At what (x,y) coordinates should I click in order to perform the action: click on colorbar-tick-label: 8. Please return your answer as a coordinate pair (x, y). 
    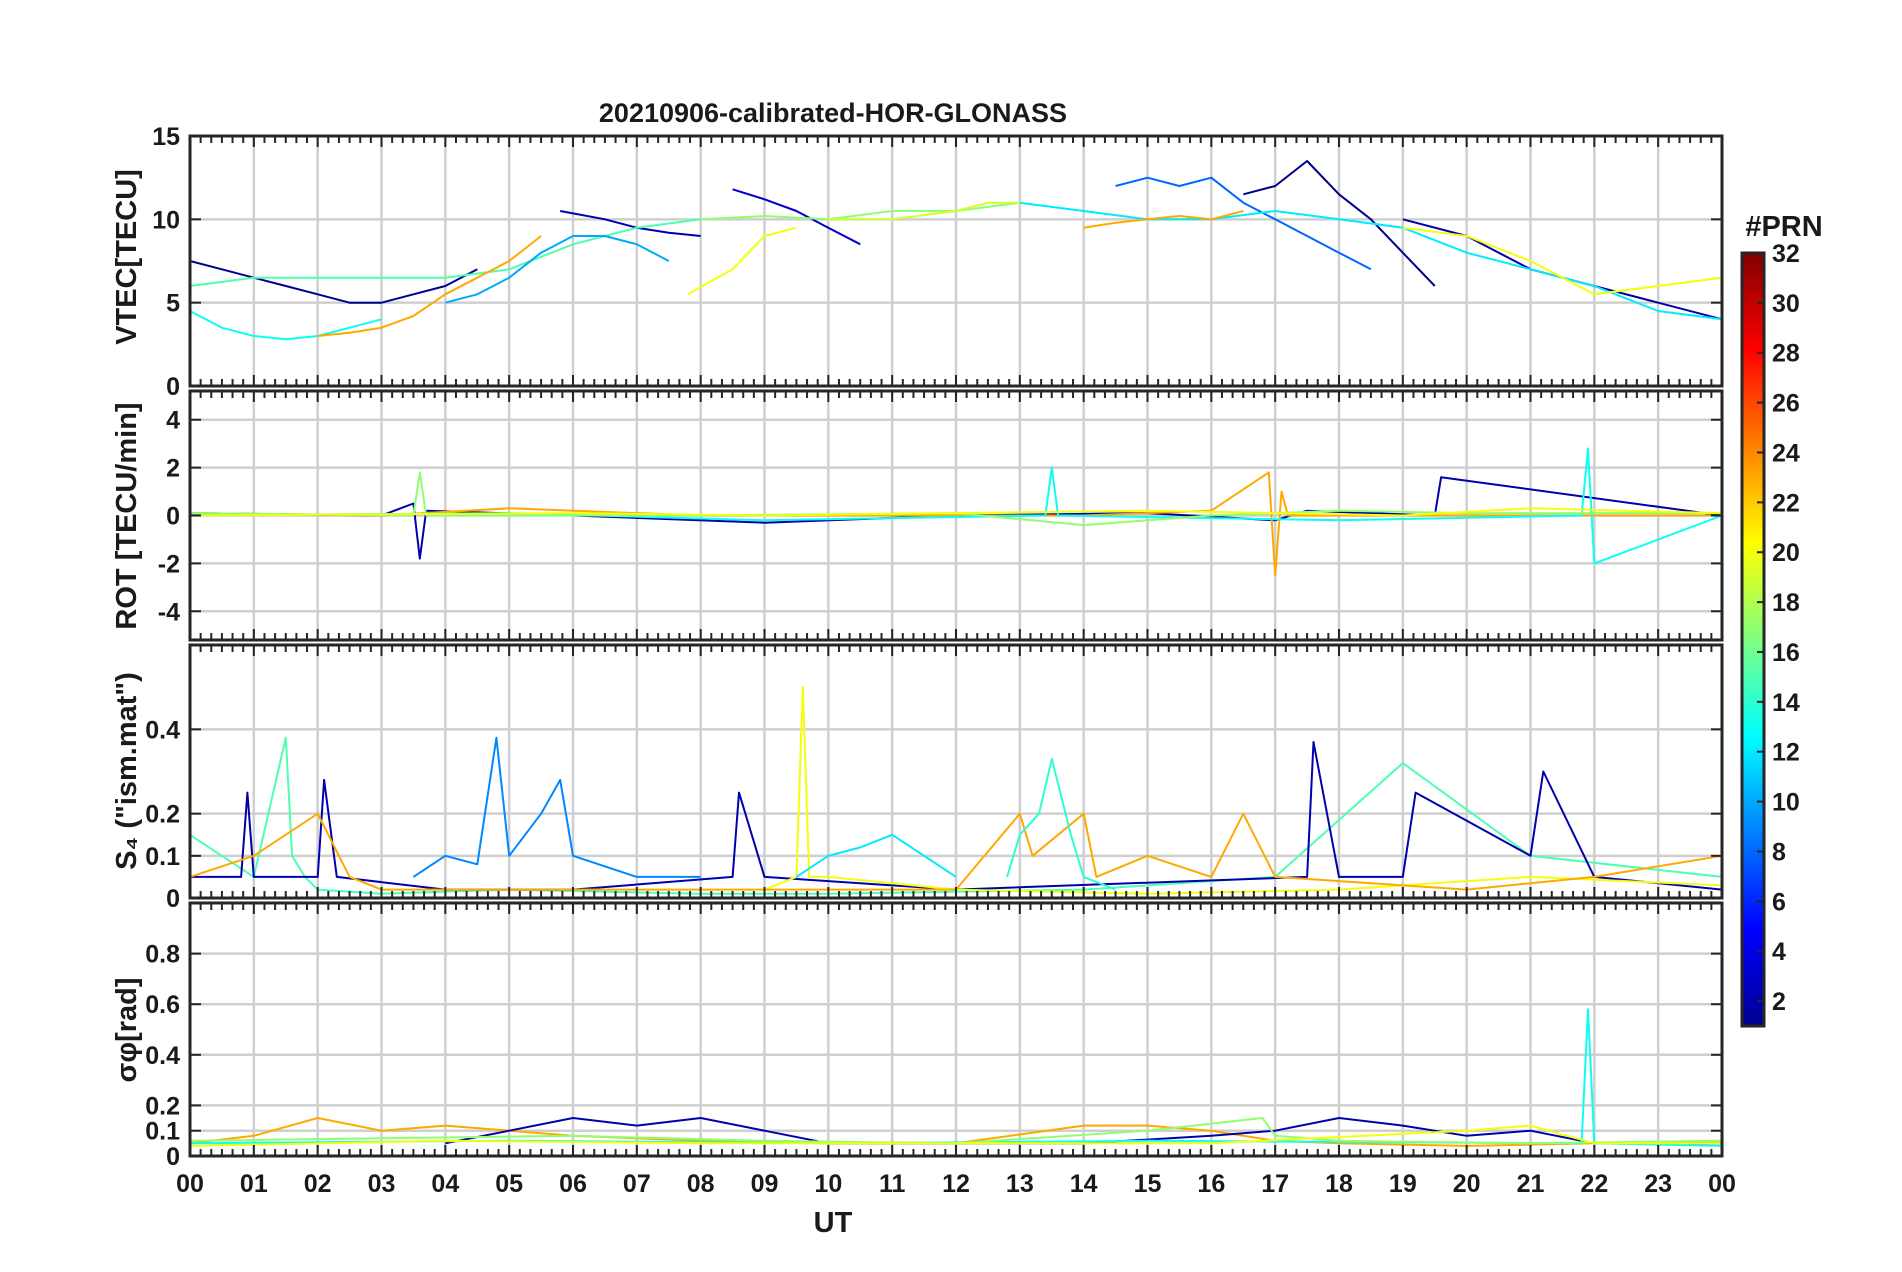
    Looking at the image, I should click on (1779, 852).